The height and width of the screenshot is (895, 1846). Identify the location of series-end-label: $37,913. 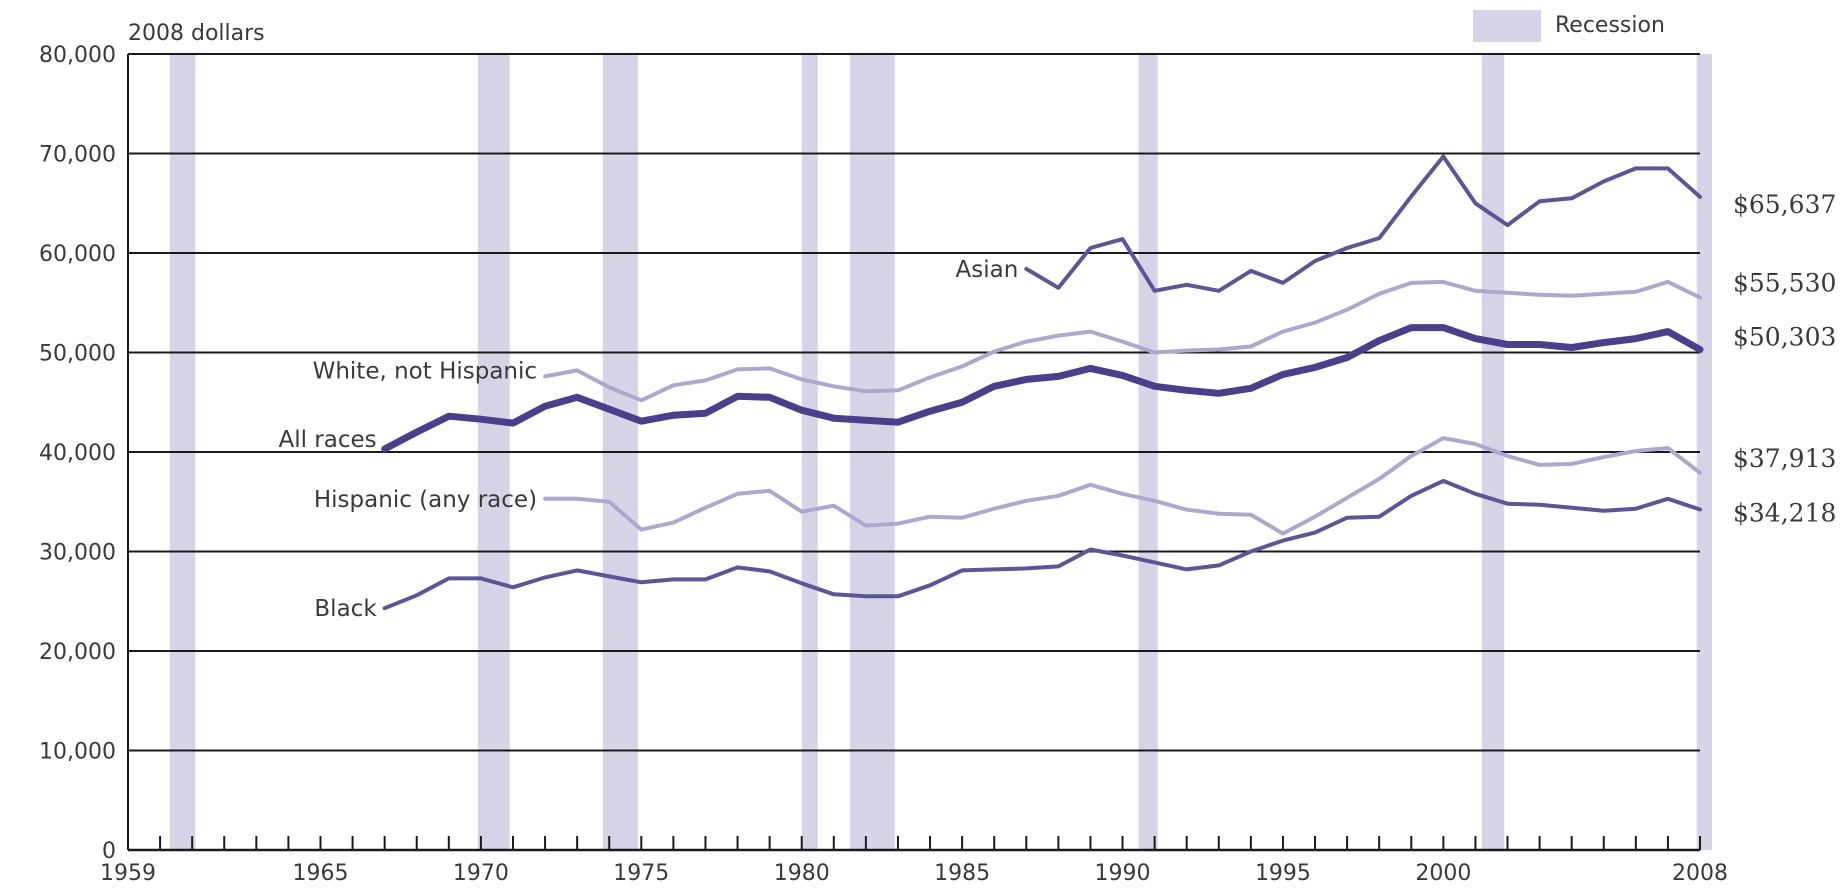
(1784, 458).